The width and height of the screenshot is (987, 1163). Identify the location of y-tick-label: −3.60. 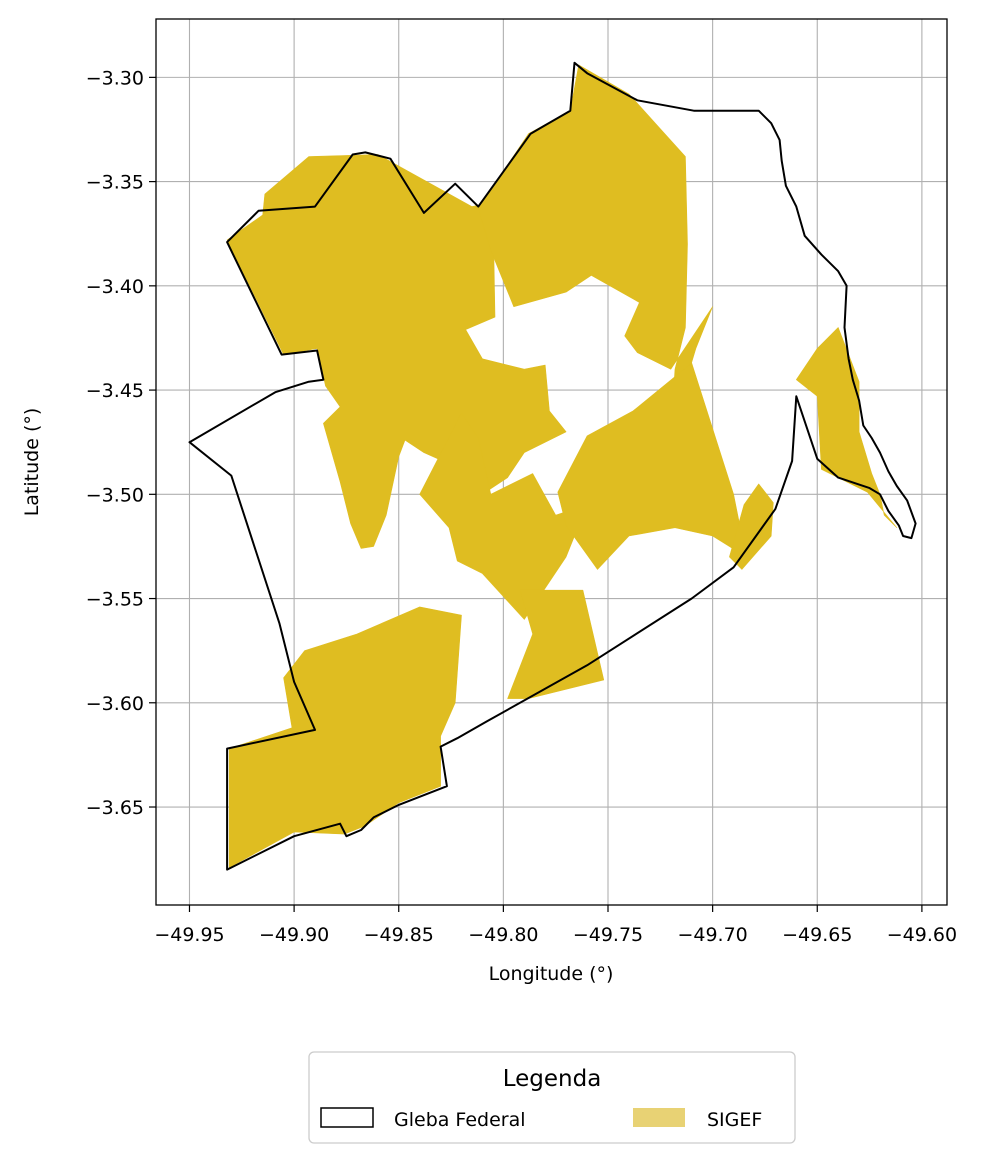
(115, 704).